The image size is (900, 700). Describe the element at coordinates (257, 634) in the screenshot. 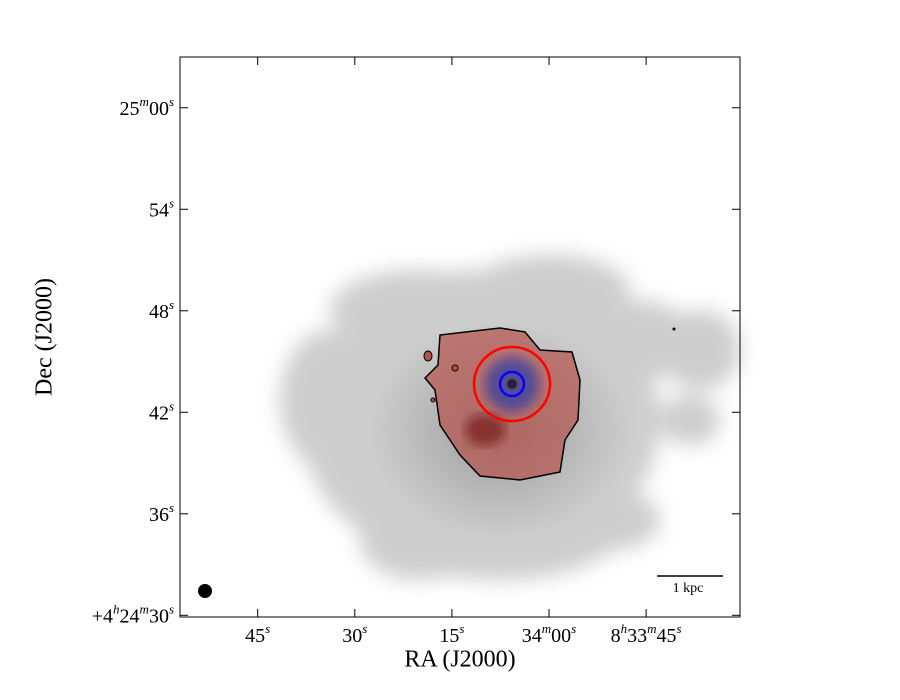

I see `x-tick-label: 45s` at that location.